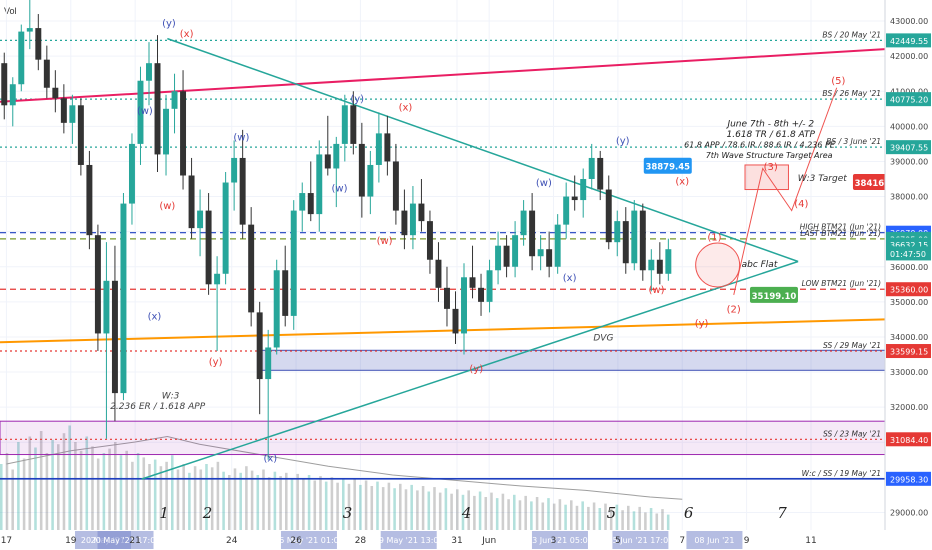  What do you see at coordinates (126, 540) in the screenshot?
I see `date-highlight-label: 20 May '21 17:00` at bounding box center [126, 540].